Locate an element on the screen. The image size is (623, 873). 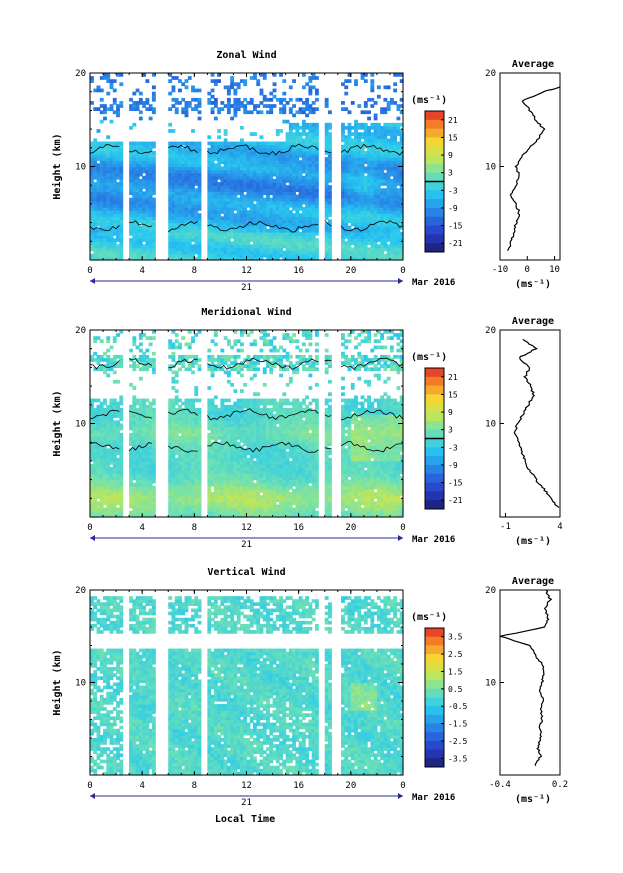
colorbar-tick-label: -2.5 is located at coordinates (457, 741).